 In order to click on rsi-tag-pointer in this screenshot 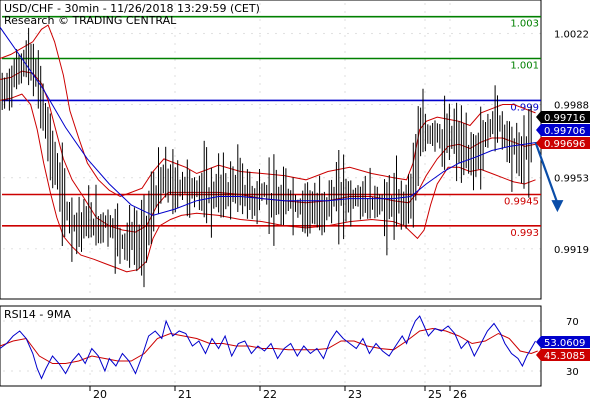, I will do `click(538, 342)`.